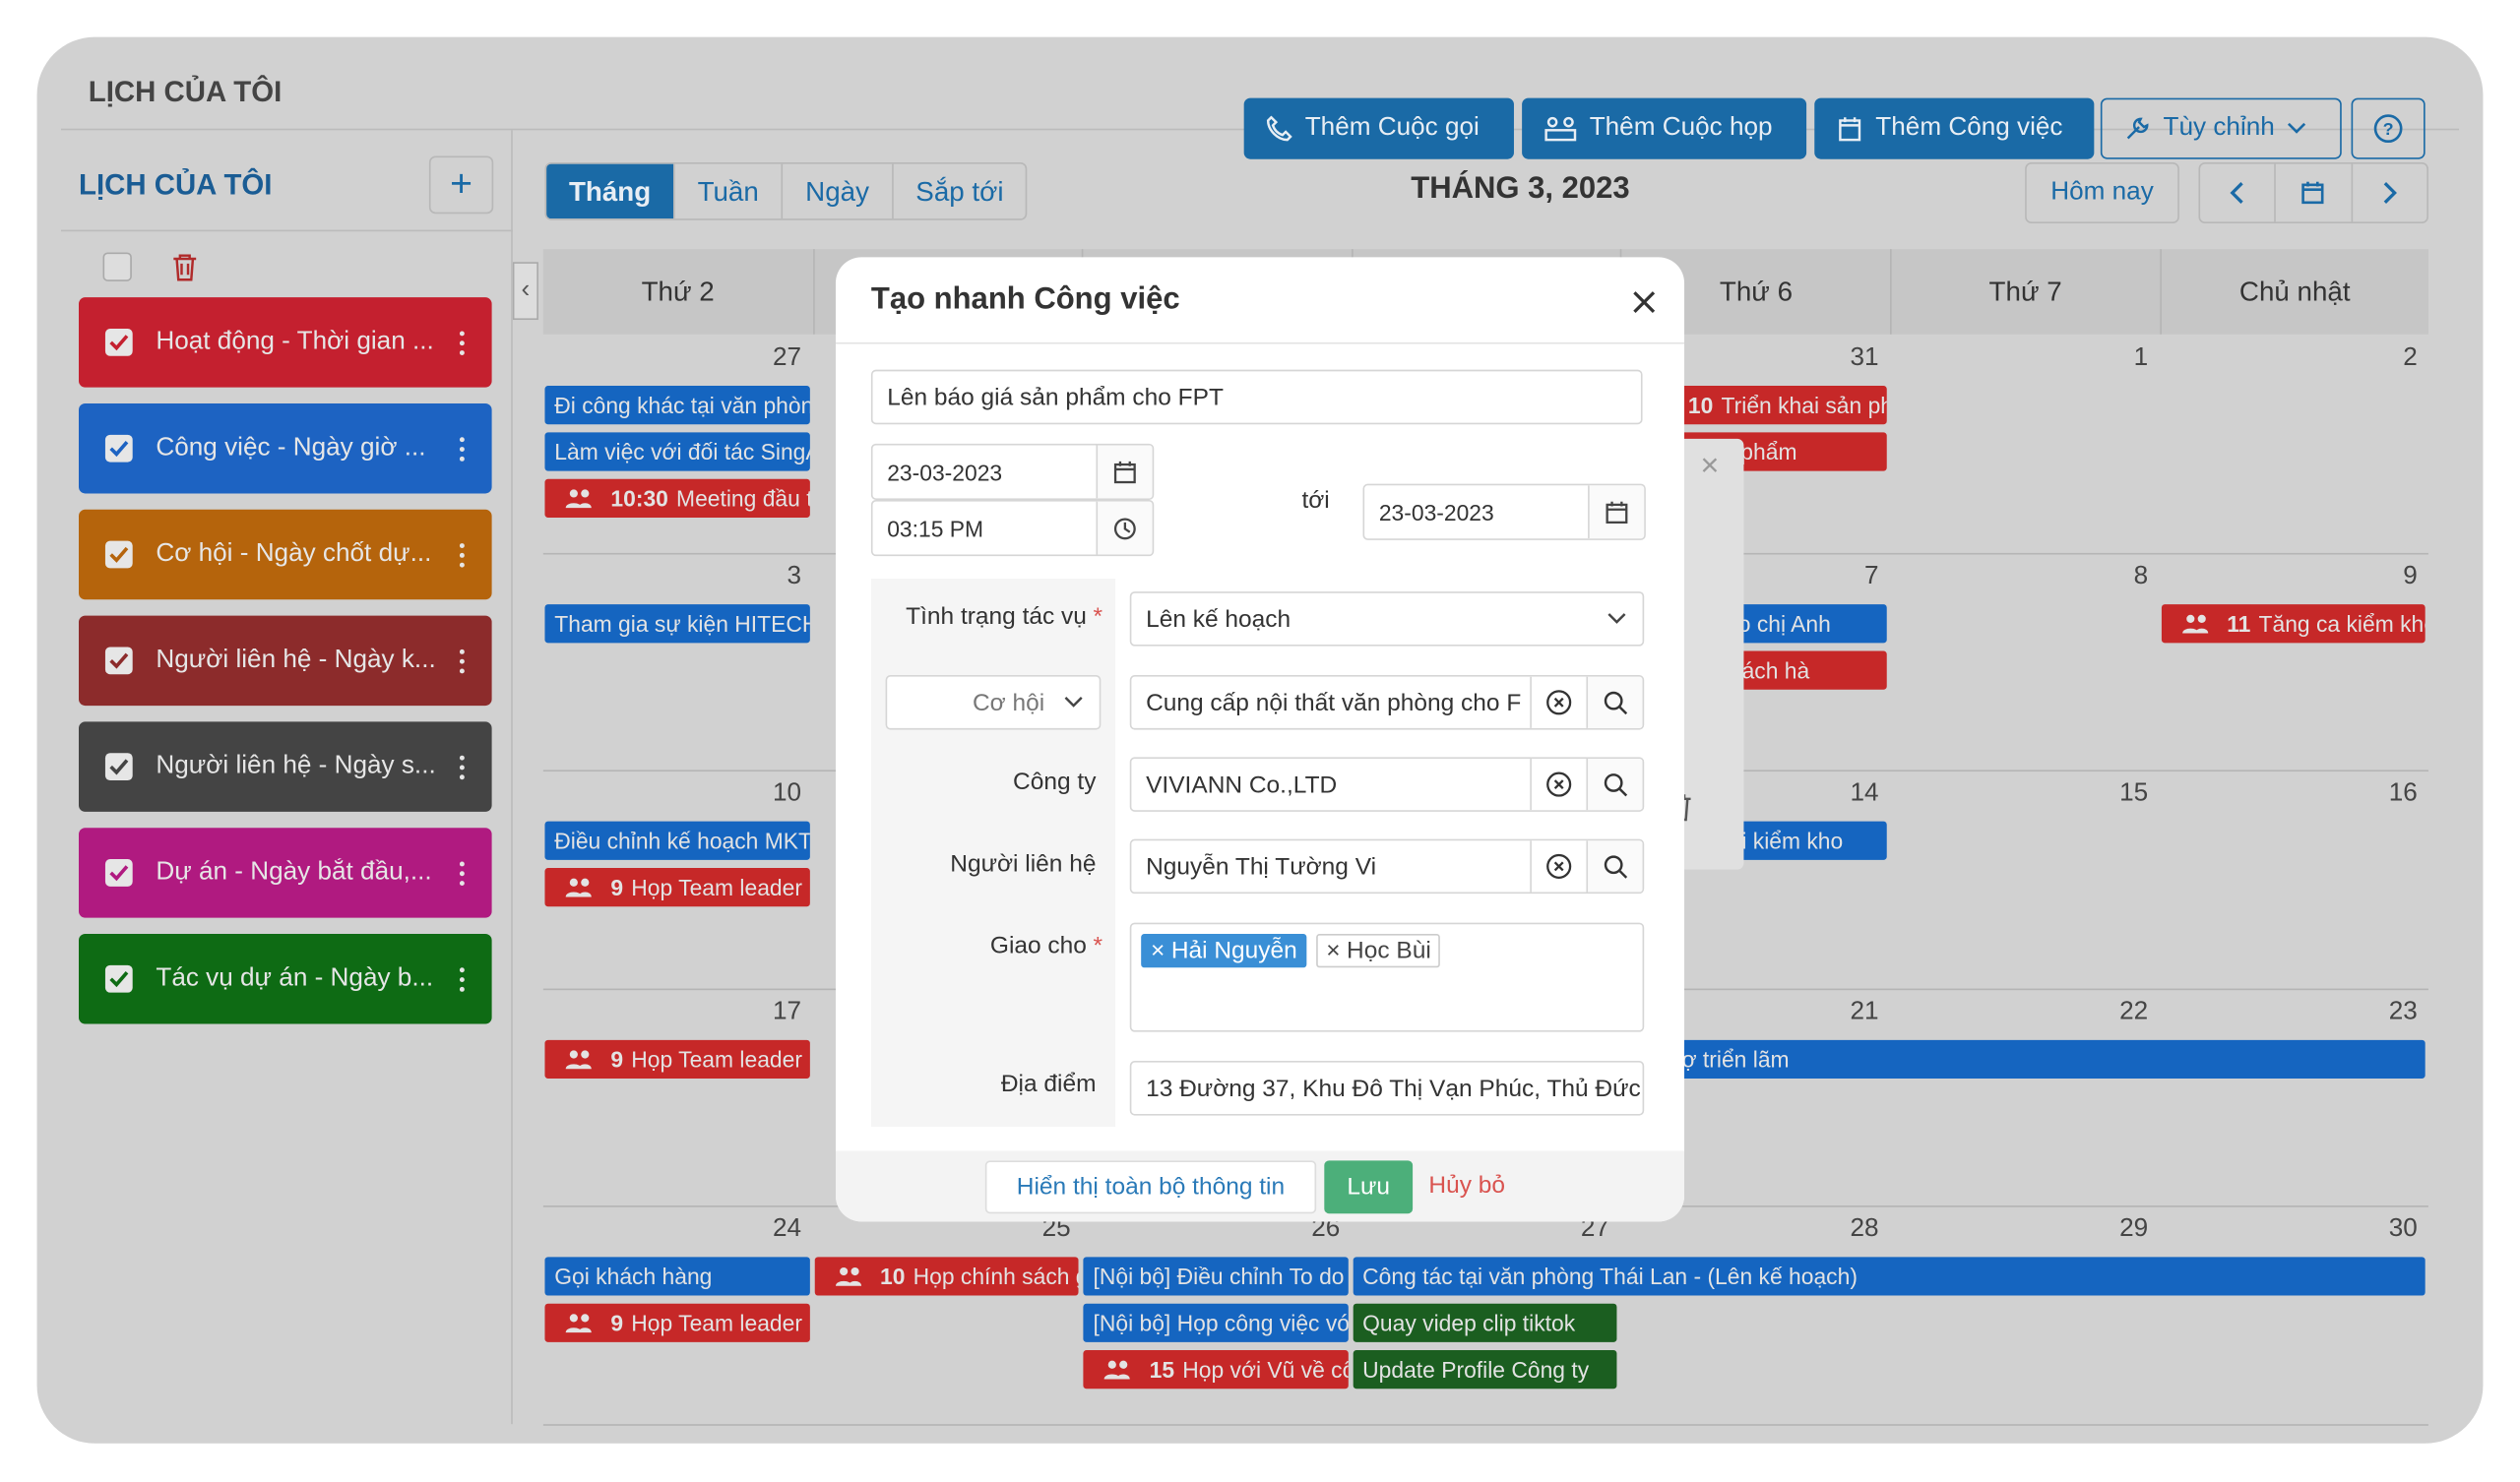 This screenshot has width=2520, height=1482. I want to click on calendar-event: 11 Tăng ca kiểm kho, so click(2293, 623).